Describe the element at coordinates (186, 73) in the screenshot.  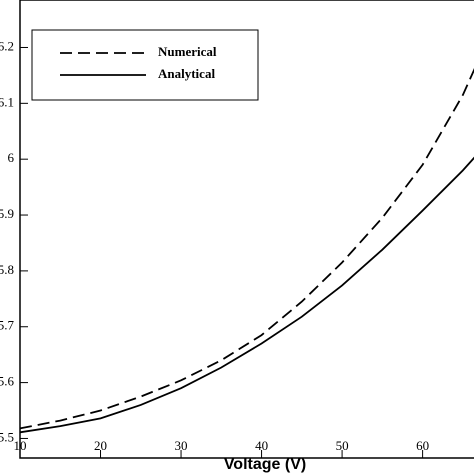
I see `legend-label: Analytical` at that location.